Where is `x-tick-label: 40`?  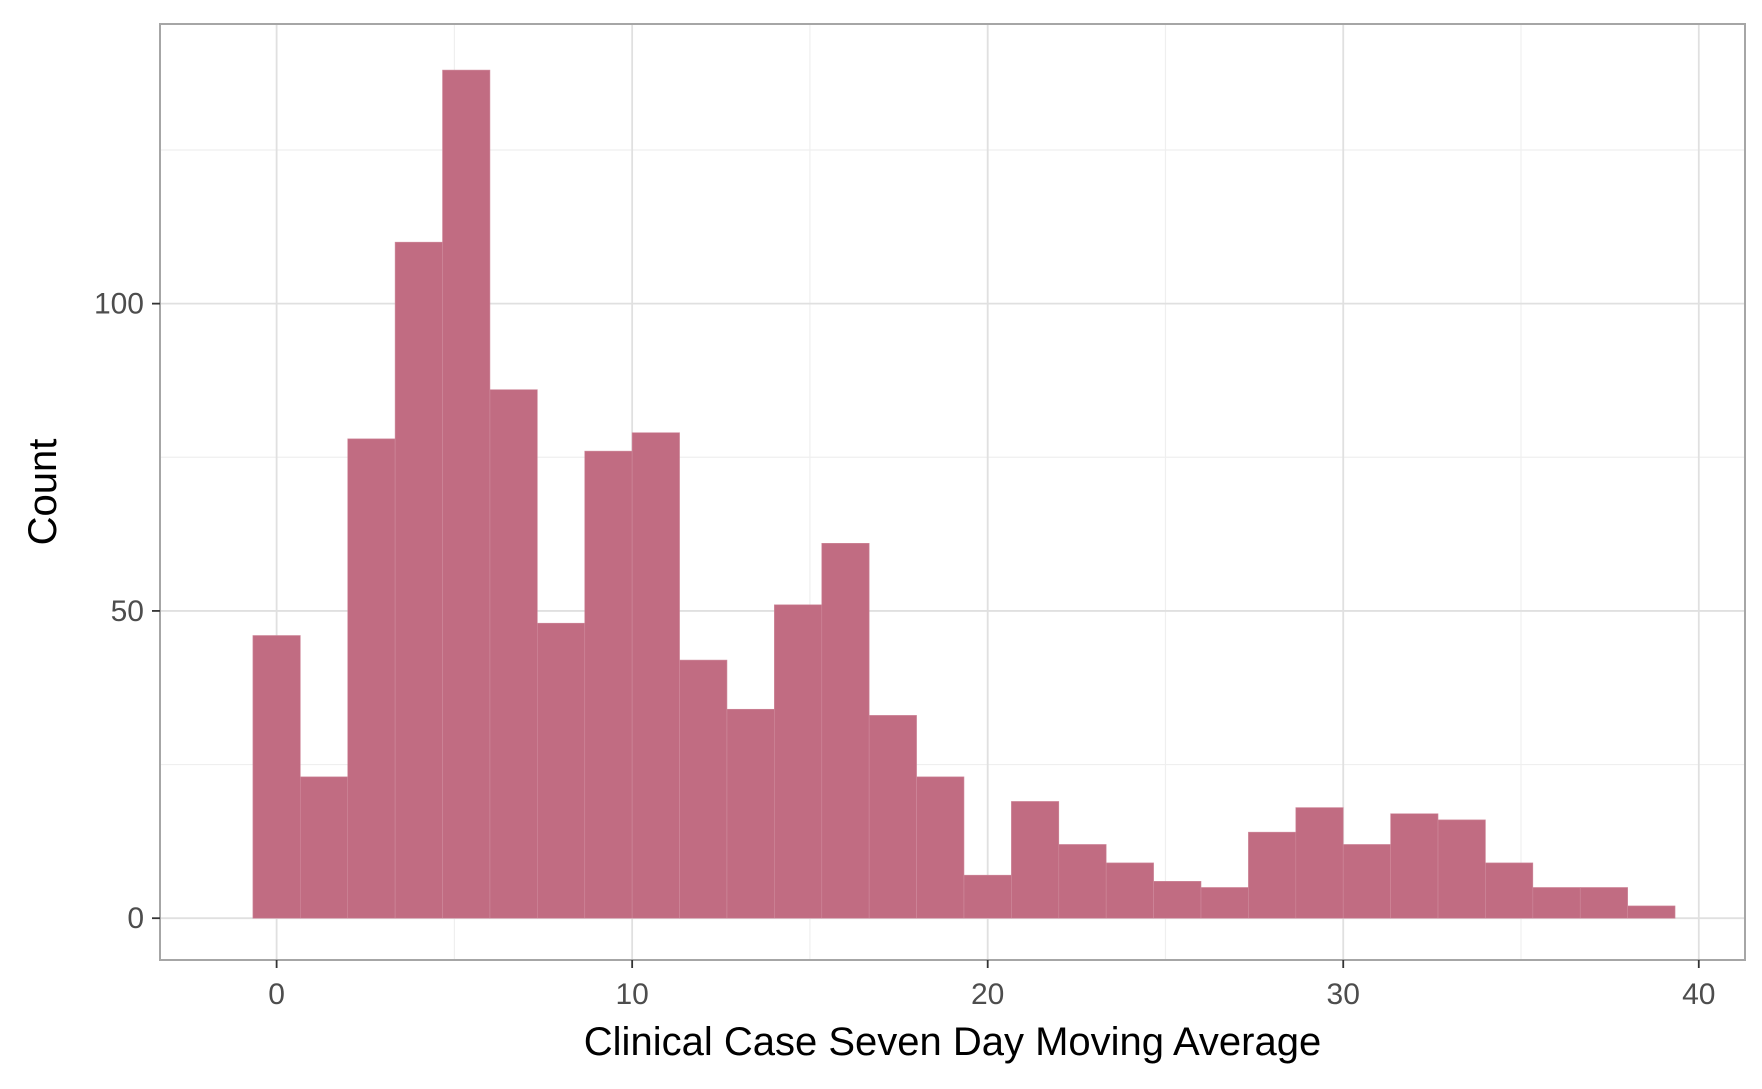 x-tick-label: 40 is located at coordinates (1698, 994).